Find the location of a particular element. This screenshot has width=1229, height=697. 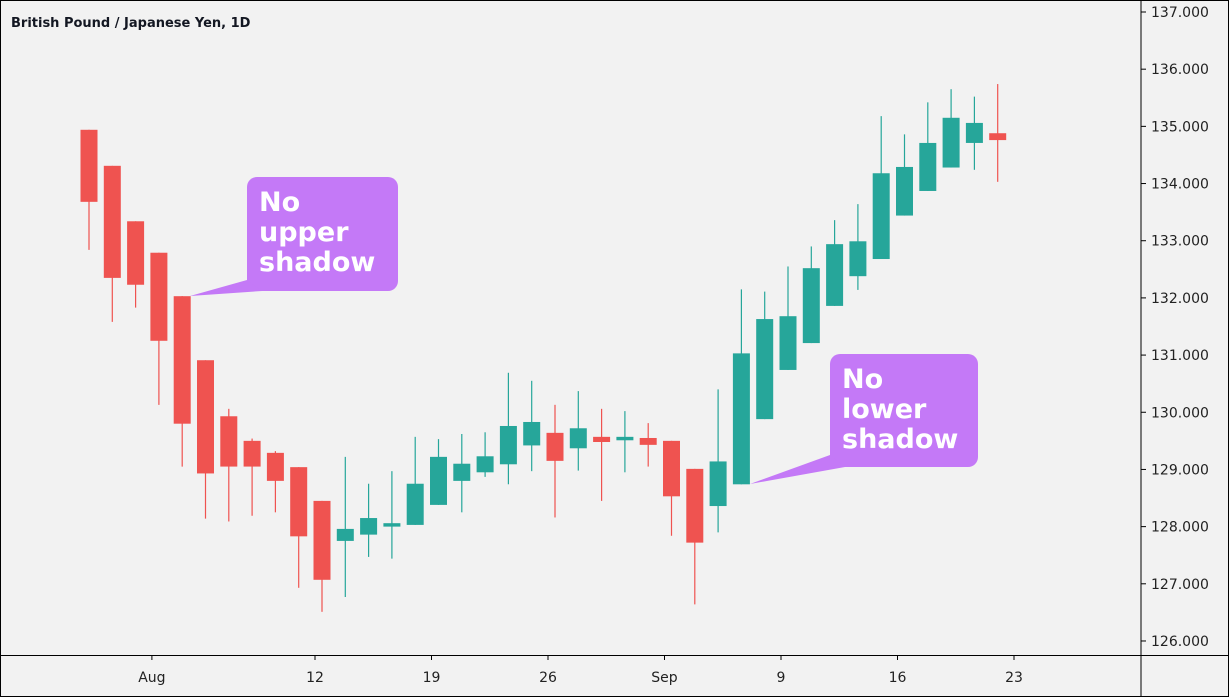

callout-text: lower is located at coordinates (884, 409).